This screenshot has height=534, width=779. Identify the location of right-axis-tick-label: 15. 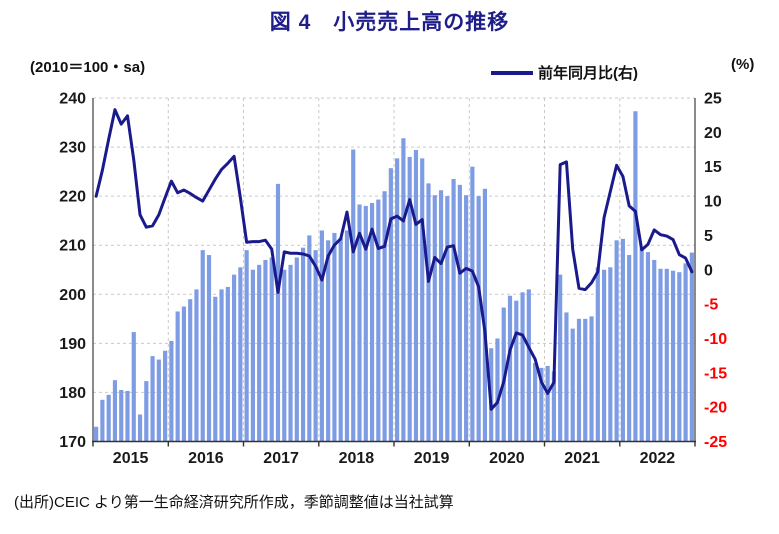
(713, 167).